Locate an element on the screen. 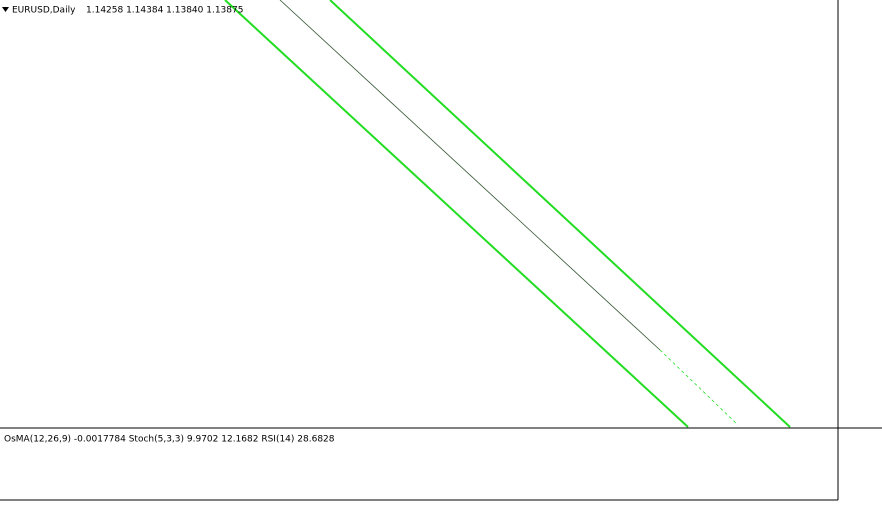  symbol-label: EURUSD,Daily is located at coordinates (44, 11).